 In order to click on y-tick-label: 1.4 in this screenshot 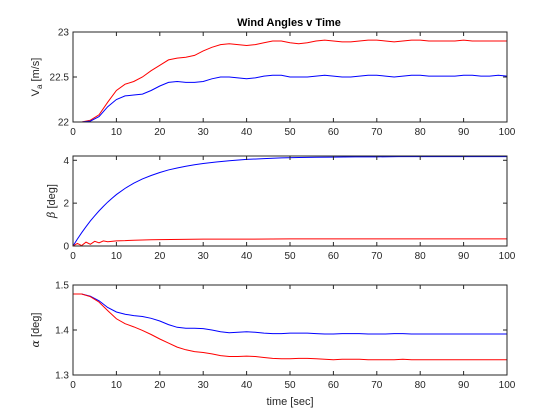, I will do `click(62, 331)`.